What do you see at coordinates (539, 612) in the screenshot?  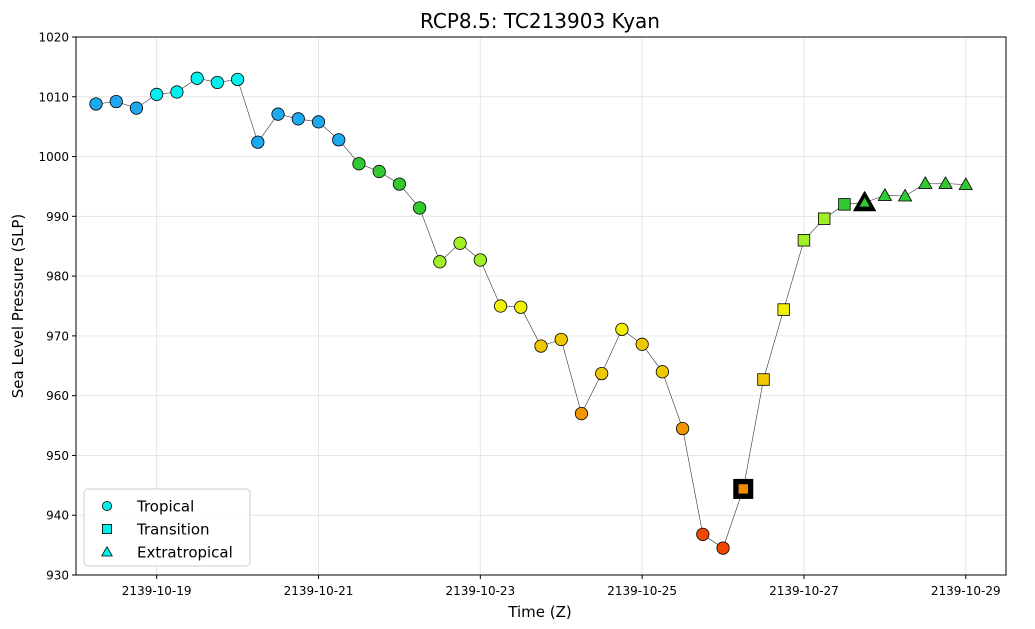 I see `x-axis-label: Time (Z)` at bounding box center [539, 612].